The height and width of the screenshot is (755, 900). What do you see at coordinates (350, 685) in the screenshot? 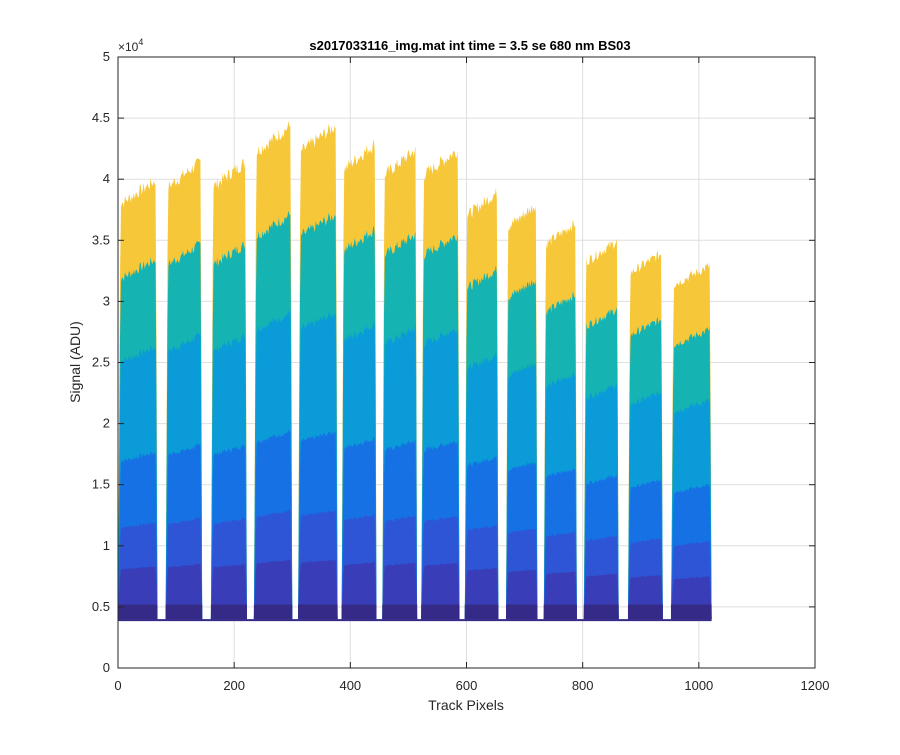
I see `x-tick-label: 400` at bounding box center [350, 685].